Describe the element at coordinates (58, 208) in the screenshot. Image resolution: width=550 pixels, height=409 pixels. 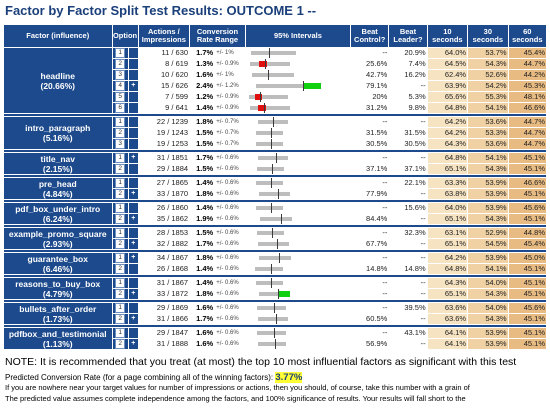
I see `factor-name: pdf_box_under_intro` at that location.